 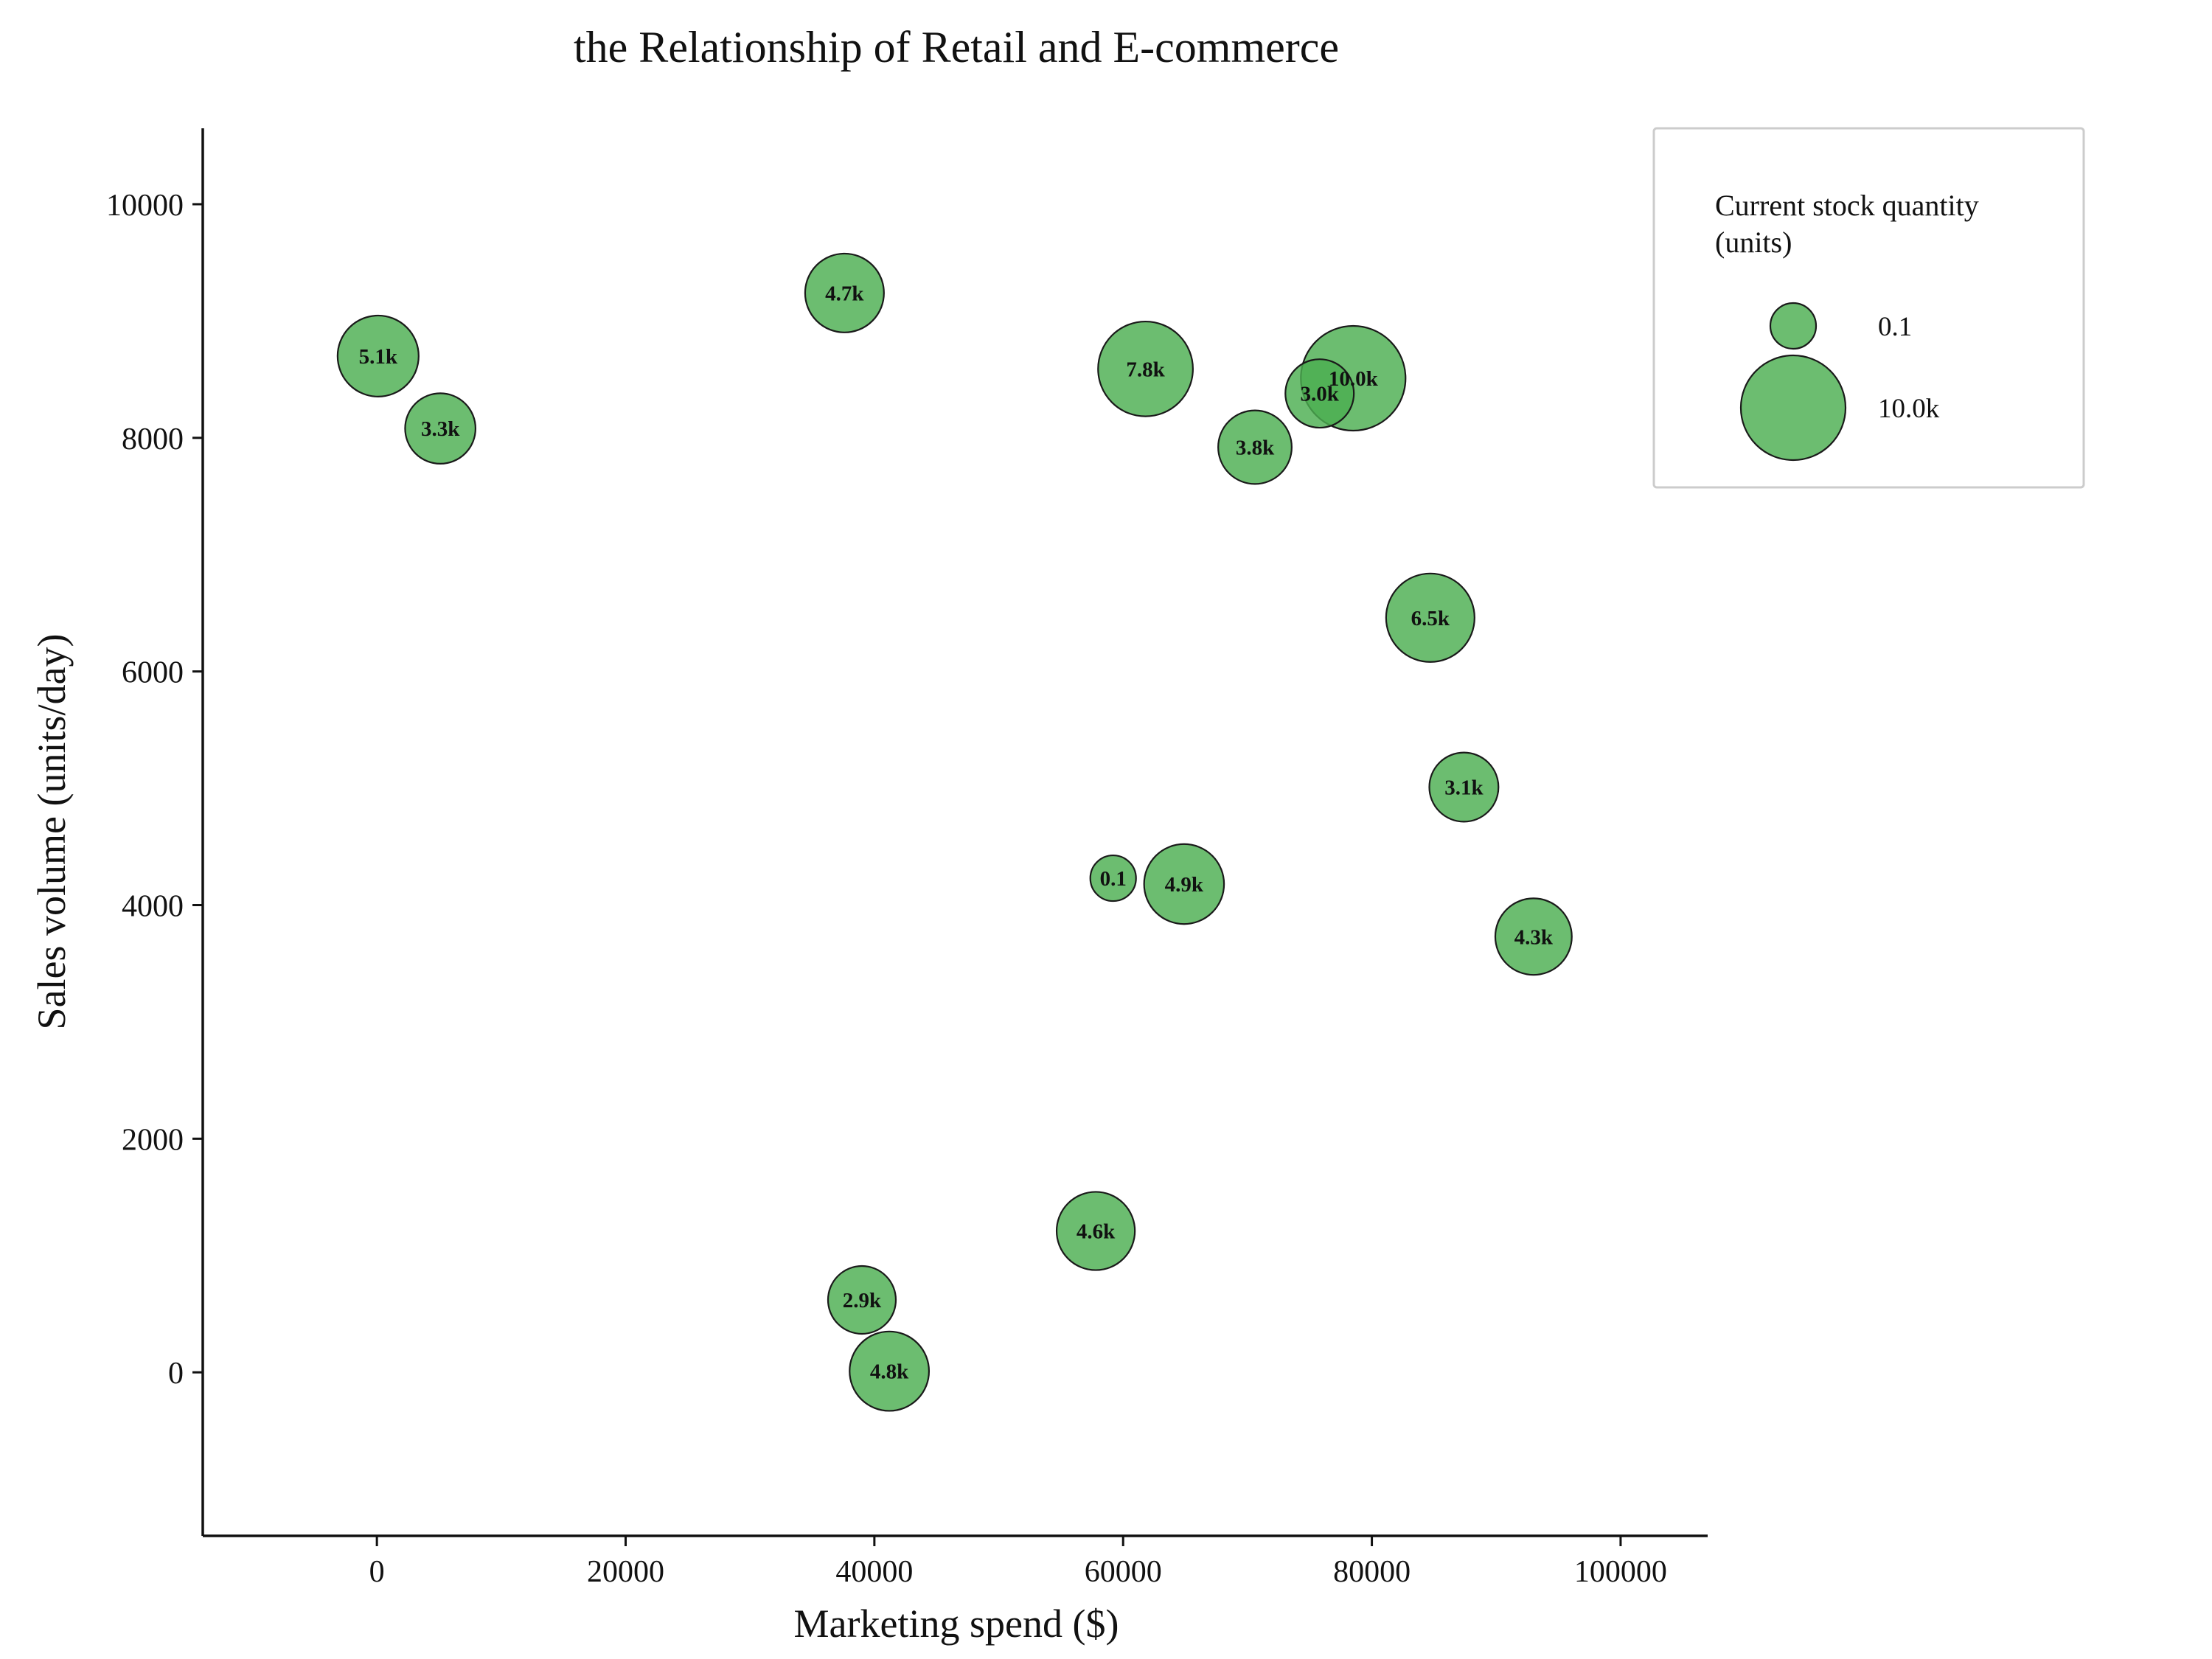 I want to click on bubble-label: 5.1k, so click(x=378, y=357).